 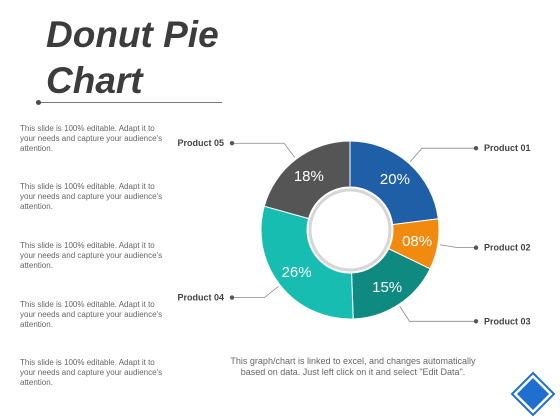 What do you see at coordinates (417, 241) in the screenshot?
I see `slice-percent-label: 08%` at bounding box center [417, 241].